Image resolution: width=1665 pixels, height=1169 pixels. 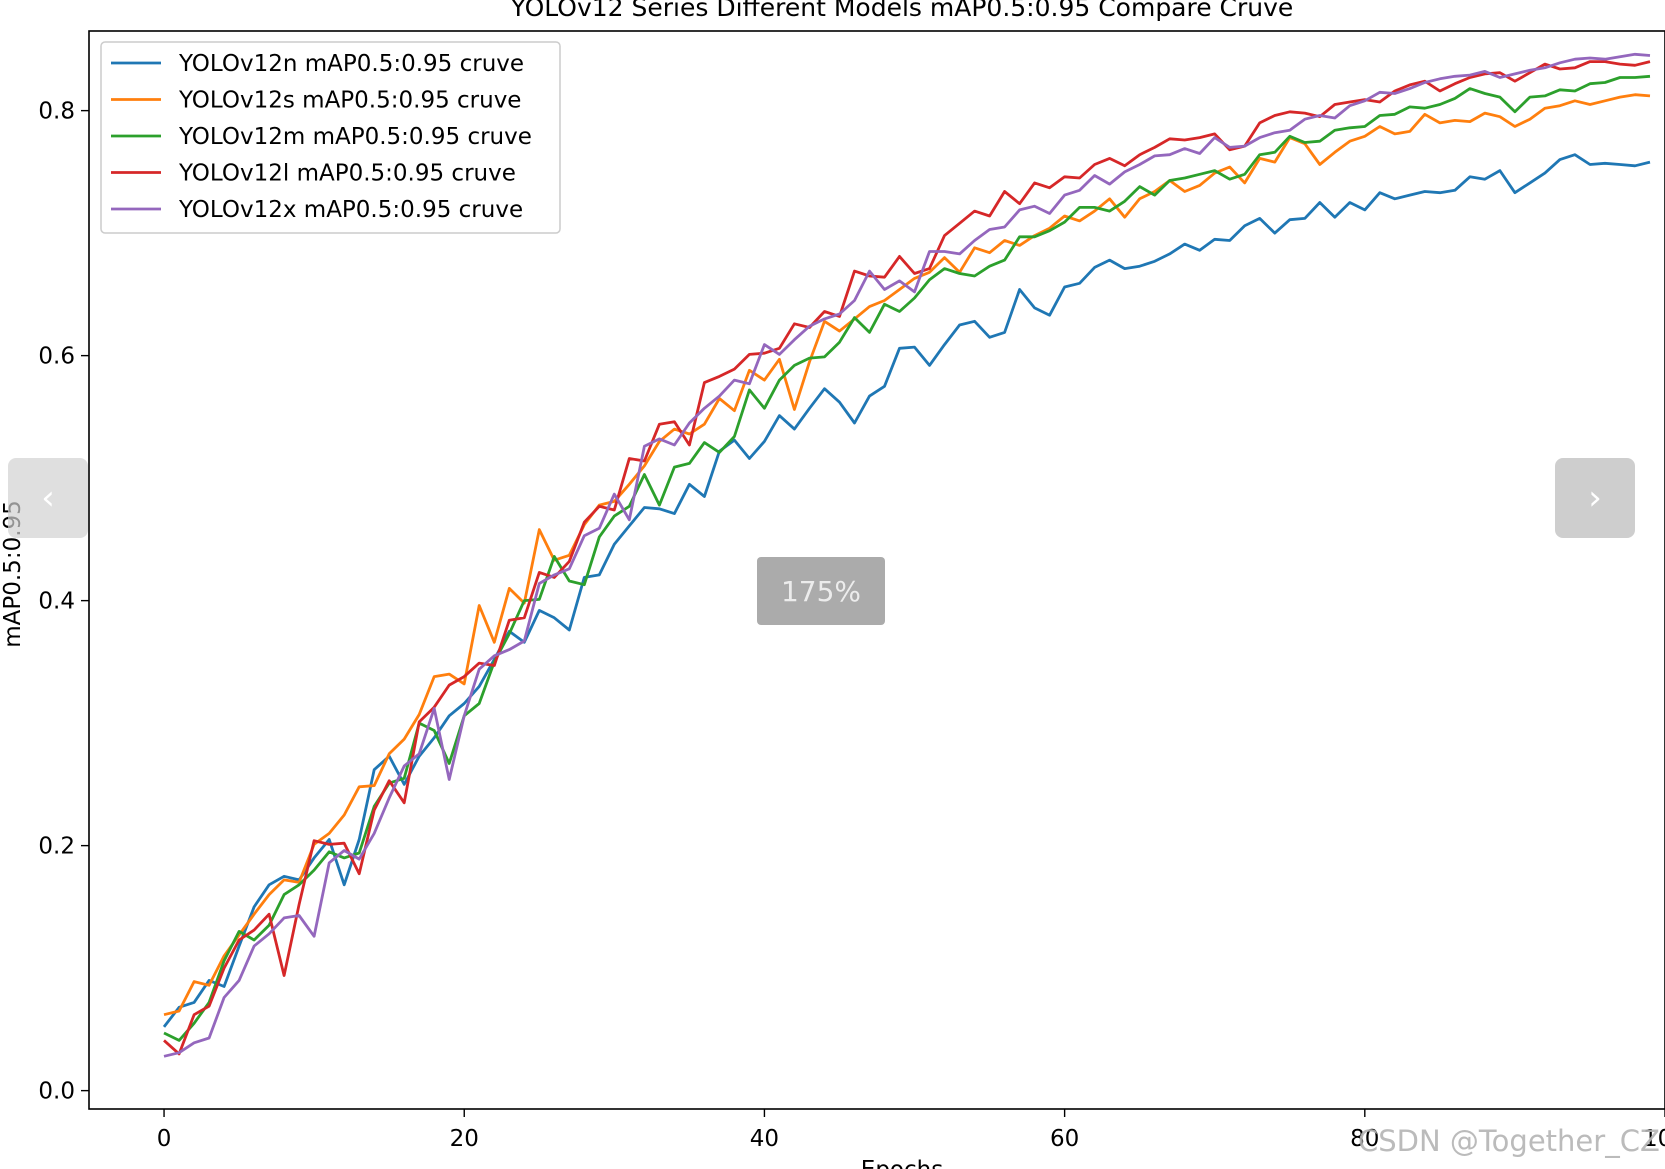 What do you see at coordinates (464, 1139) in the screenshot?
I see `x-tick-label: 20` at bounding box center [464, 1139].